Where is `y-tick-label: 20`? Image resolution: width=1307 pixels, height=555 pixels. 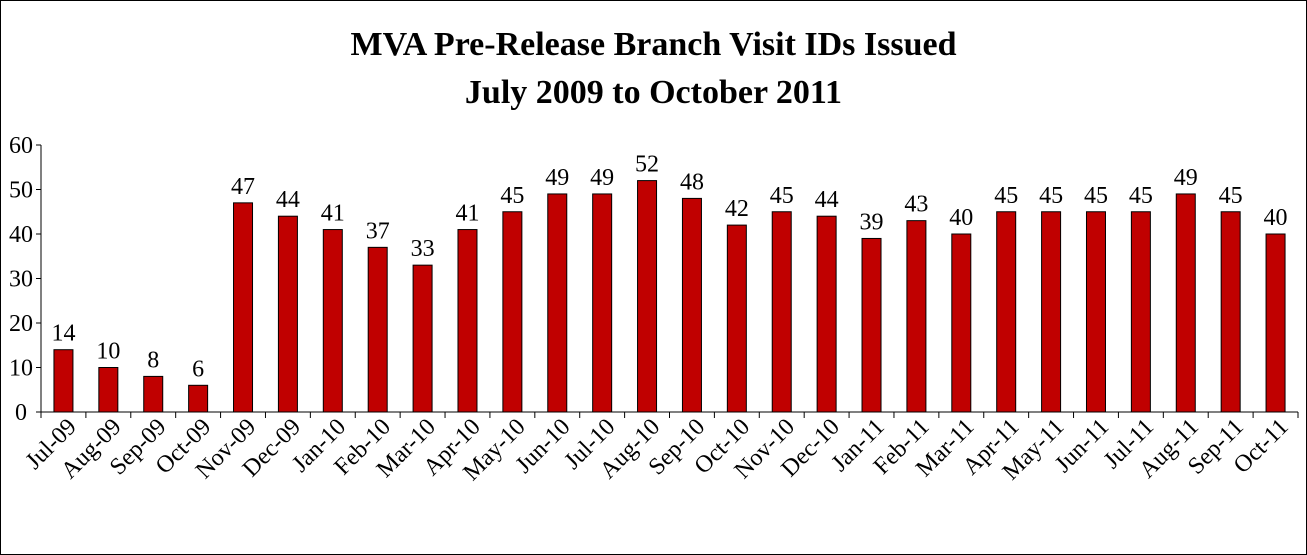 y-tick-label: 20 is located at coordinates (21, 324).